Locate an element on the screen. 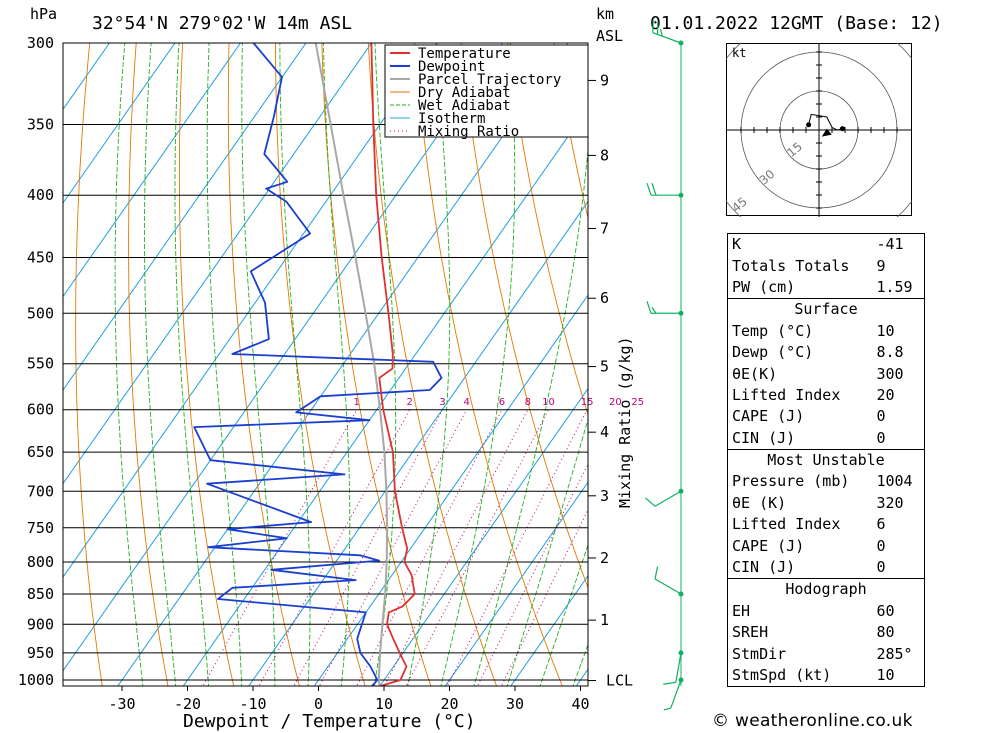 The height and width of the screenshot is (733, 1000). most-unstable-title: Most Unstable is located at coordinates (826, 460).